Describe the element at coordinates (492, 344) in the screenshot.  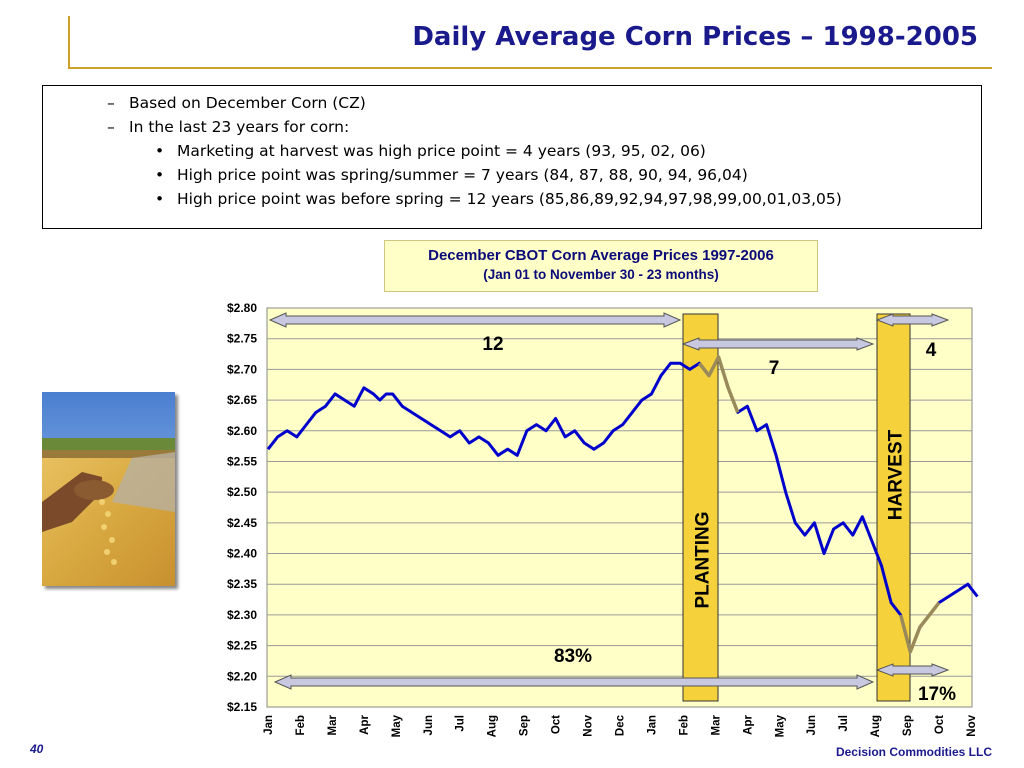
I see `arrow-label: 12` at that location.